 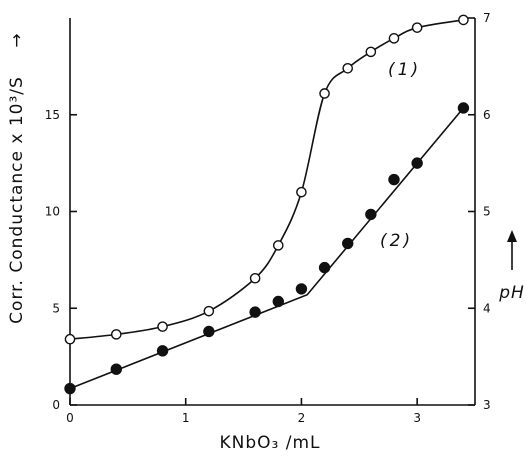 What do you see at coordinates (487, 308) in the screenshot?
I see `y-right-tick-label: 4` at bounding box center [487, 308].